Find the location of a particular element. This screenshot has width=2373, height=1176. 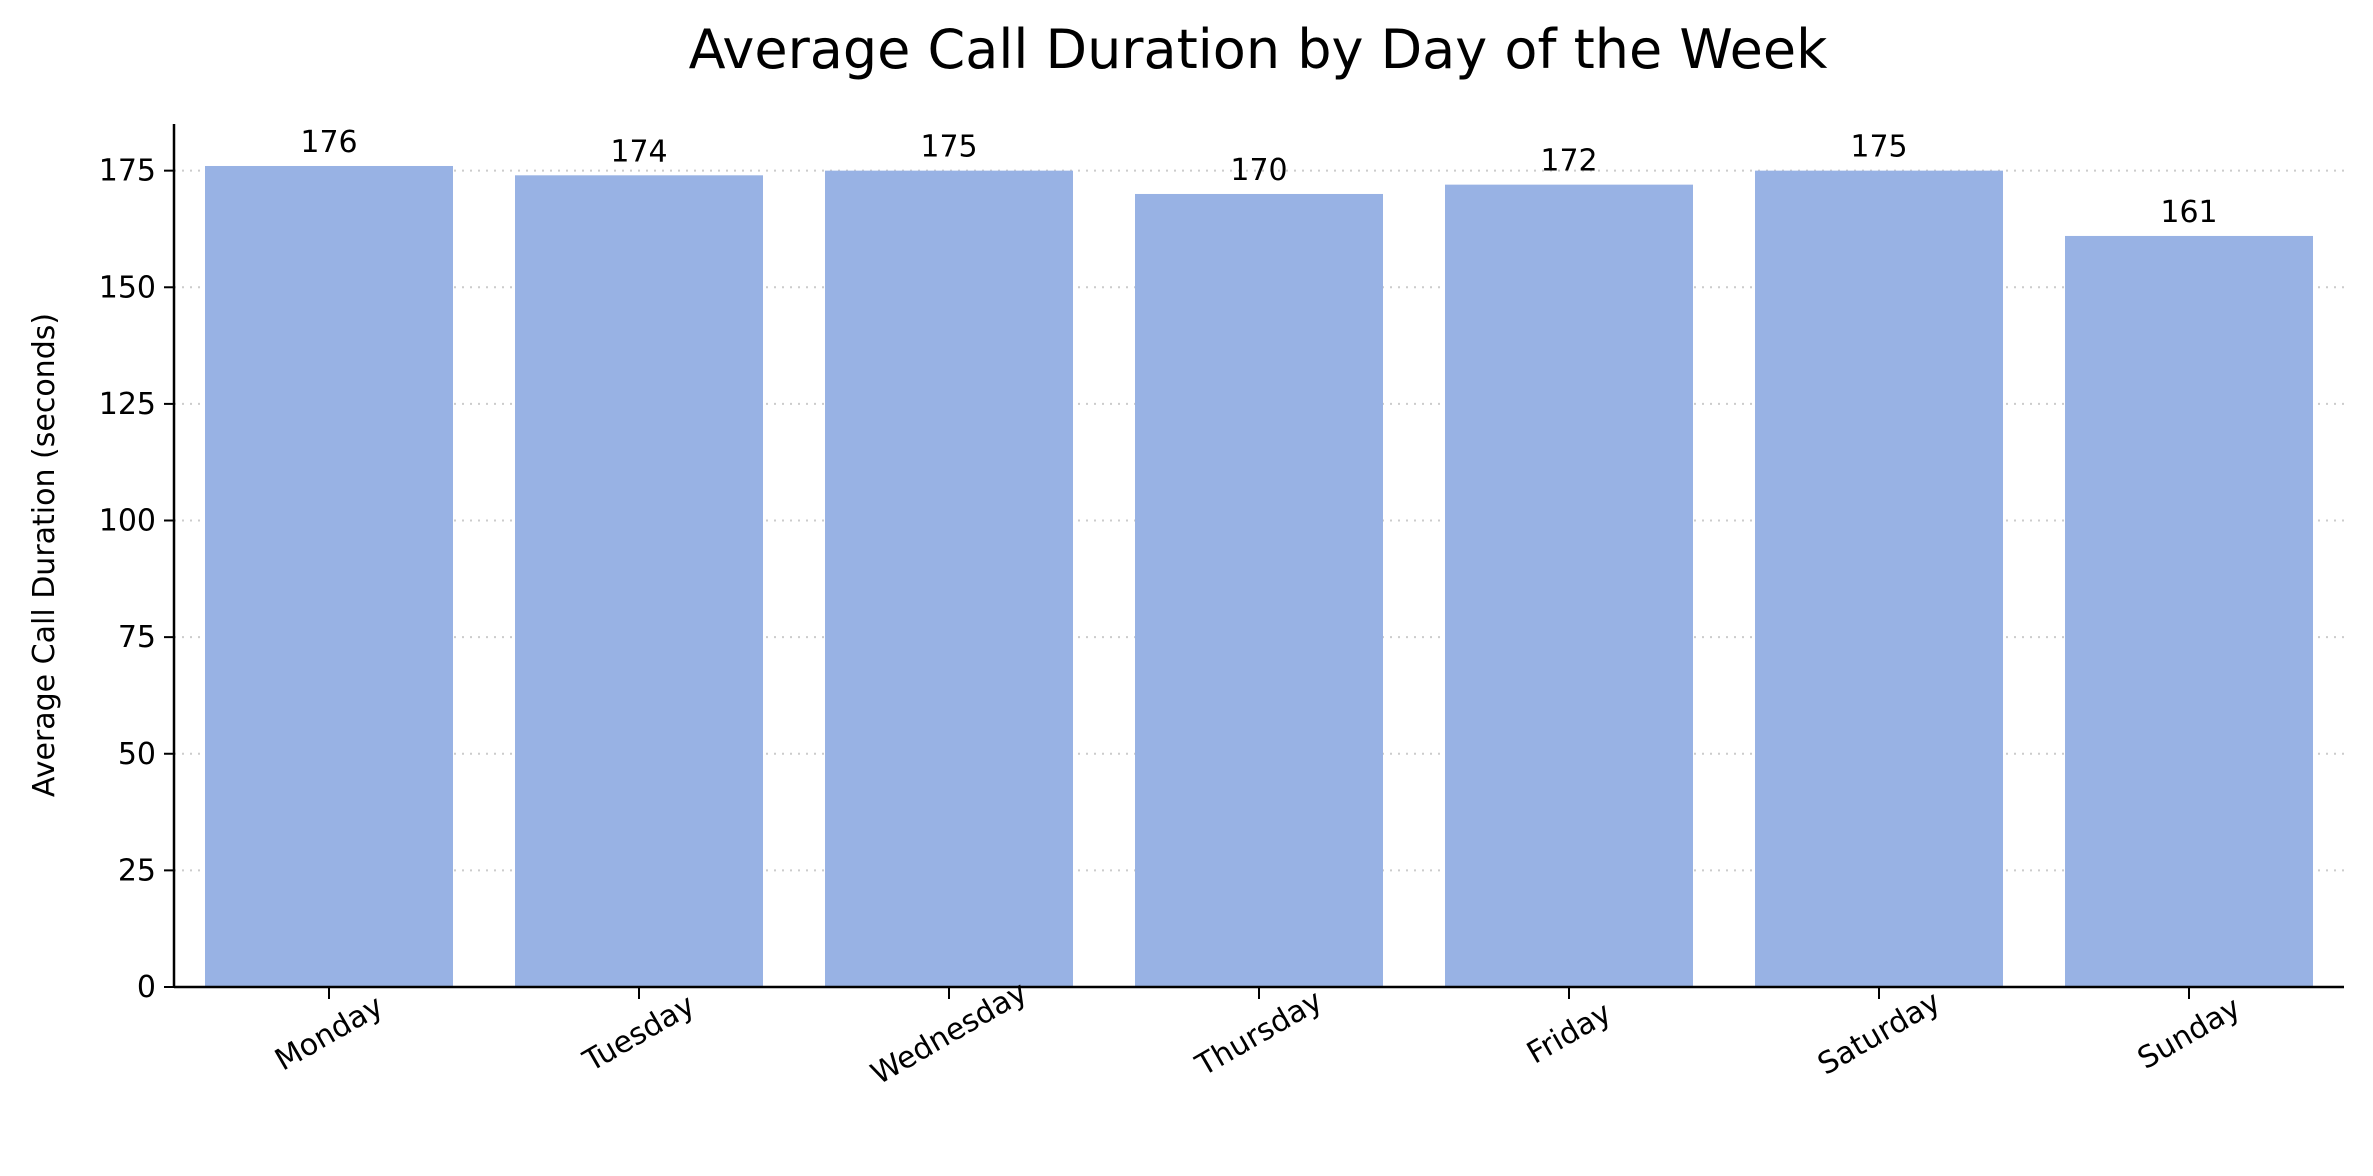

chart-title: Average Call Duration by Day of the Week is located at coordinates (1258, 49).